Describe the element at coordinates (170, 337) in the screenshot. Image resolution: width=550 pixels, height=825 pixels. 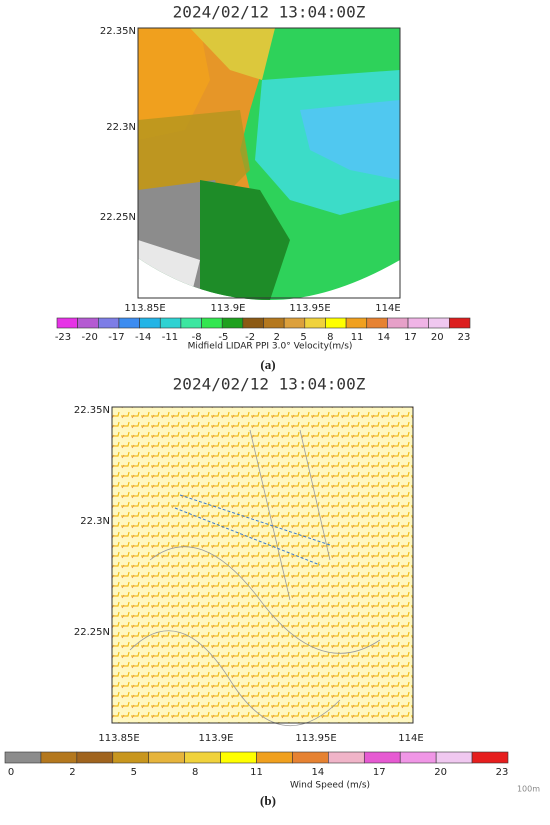
I see `colorbar-label: -11` at that location.